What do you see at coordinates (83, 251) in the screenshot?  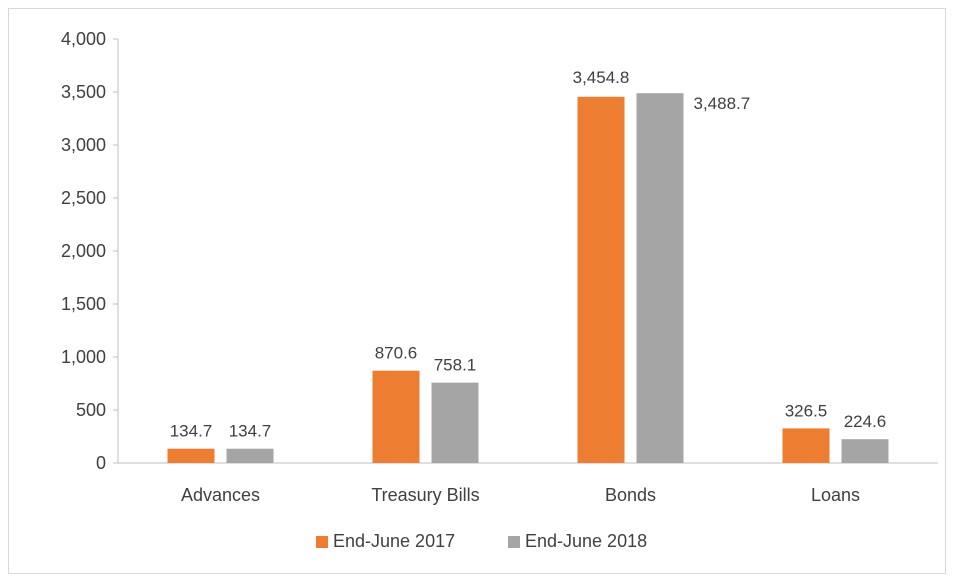 I see `y-tick-label: 2,000` at bounding box center [83, 251].